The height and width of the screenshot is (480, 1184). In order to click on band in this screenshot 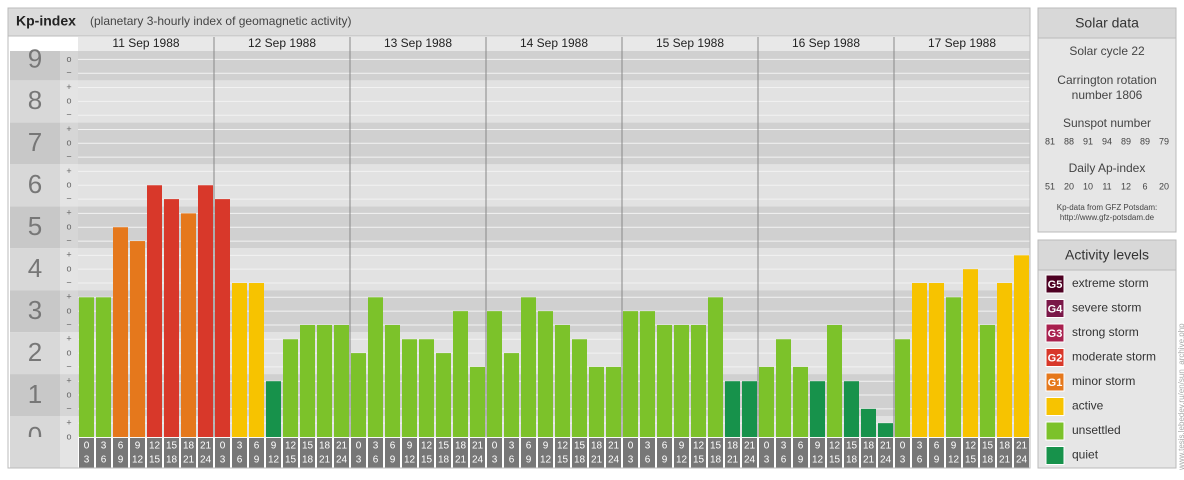, I will do `click(554, 426)`.